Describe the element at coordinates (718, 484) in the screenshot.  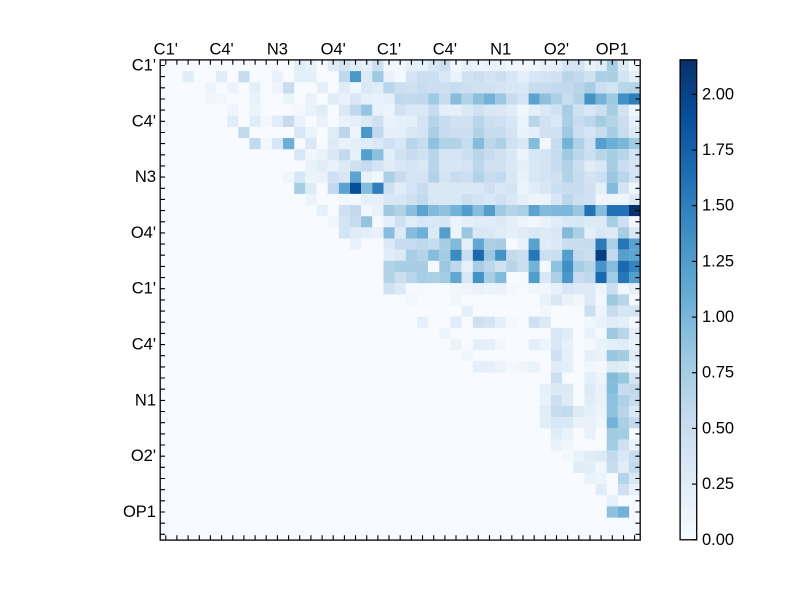
I see `svg-text: 0.25` at that location.